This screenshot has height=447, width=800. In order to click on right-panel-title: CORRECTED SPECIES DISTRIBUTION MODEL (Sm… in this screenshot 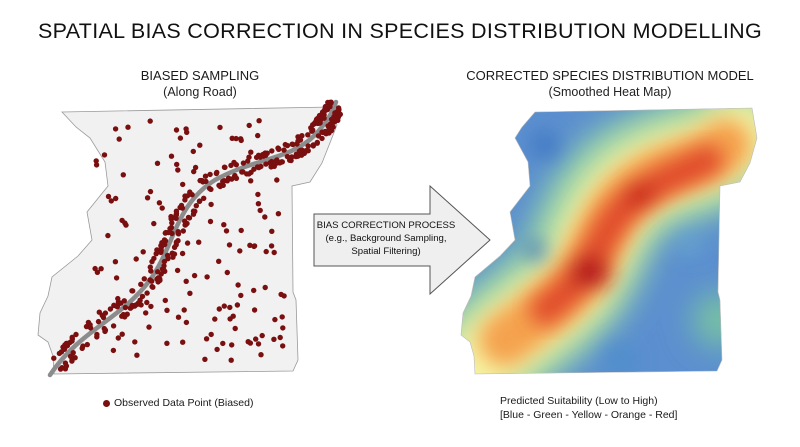, I will do `click(610, 84)`.